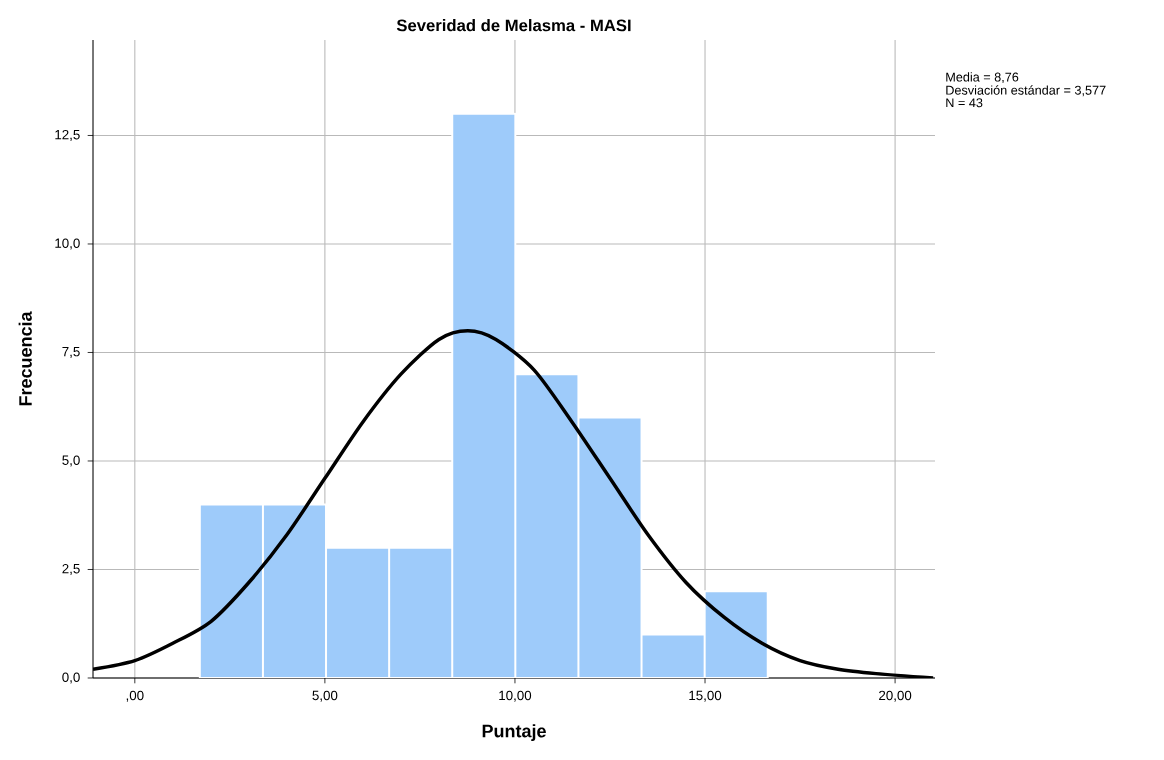 The image size is (1164, 760). What do you see at coordinates (515, 696) in the screenshot?
I see `x-tick-label: 10,00` at bounding box center [515, 696].